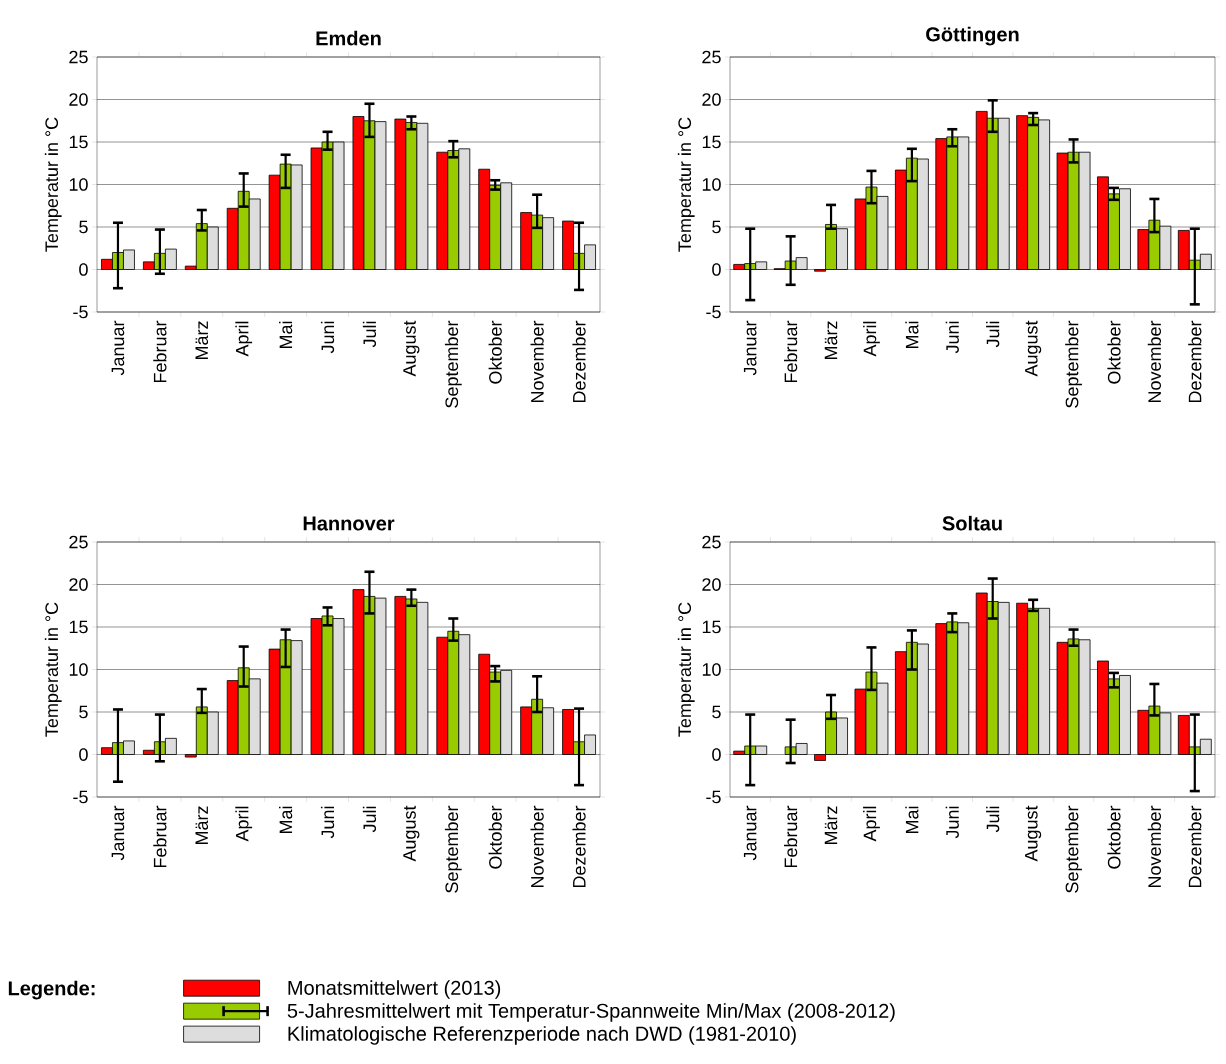 This screenshot has width=1226, height=1064. Describe the element at coordinates (349, 523) in the screenshot. I see `chart-title: Hannover` at that location.